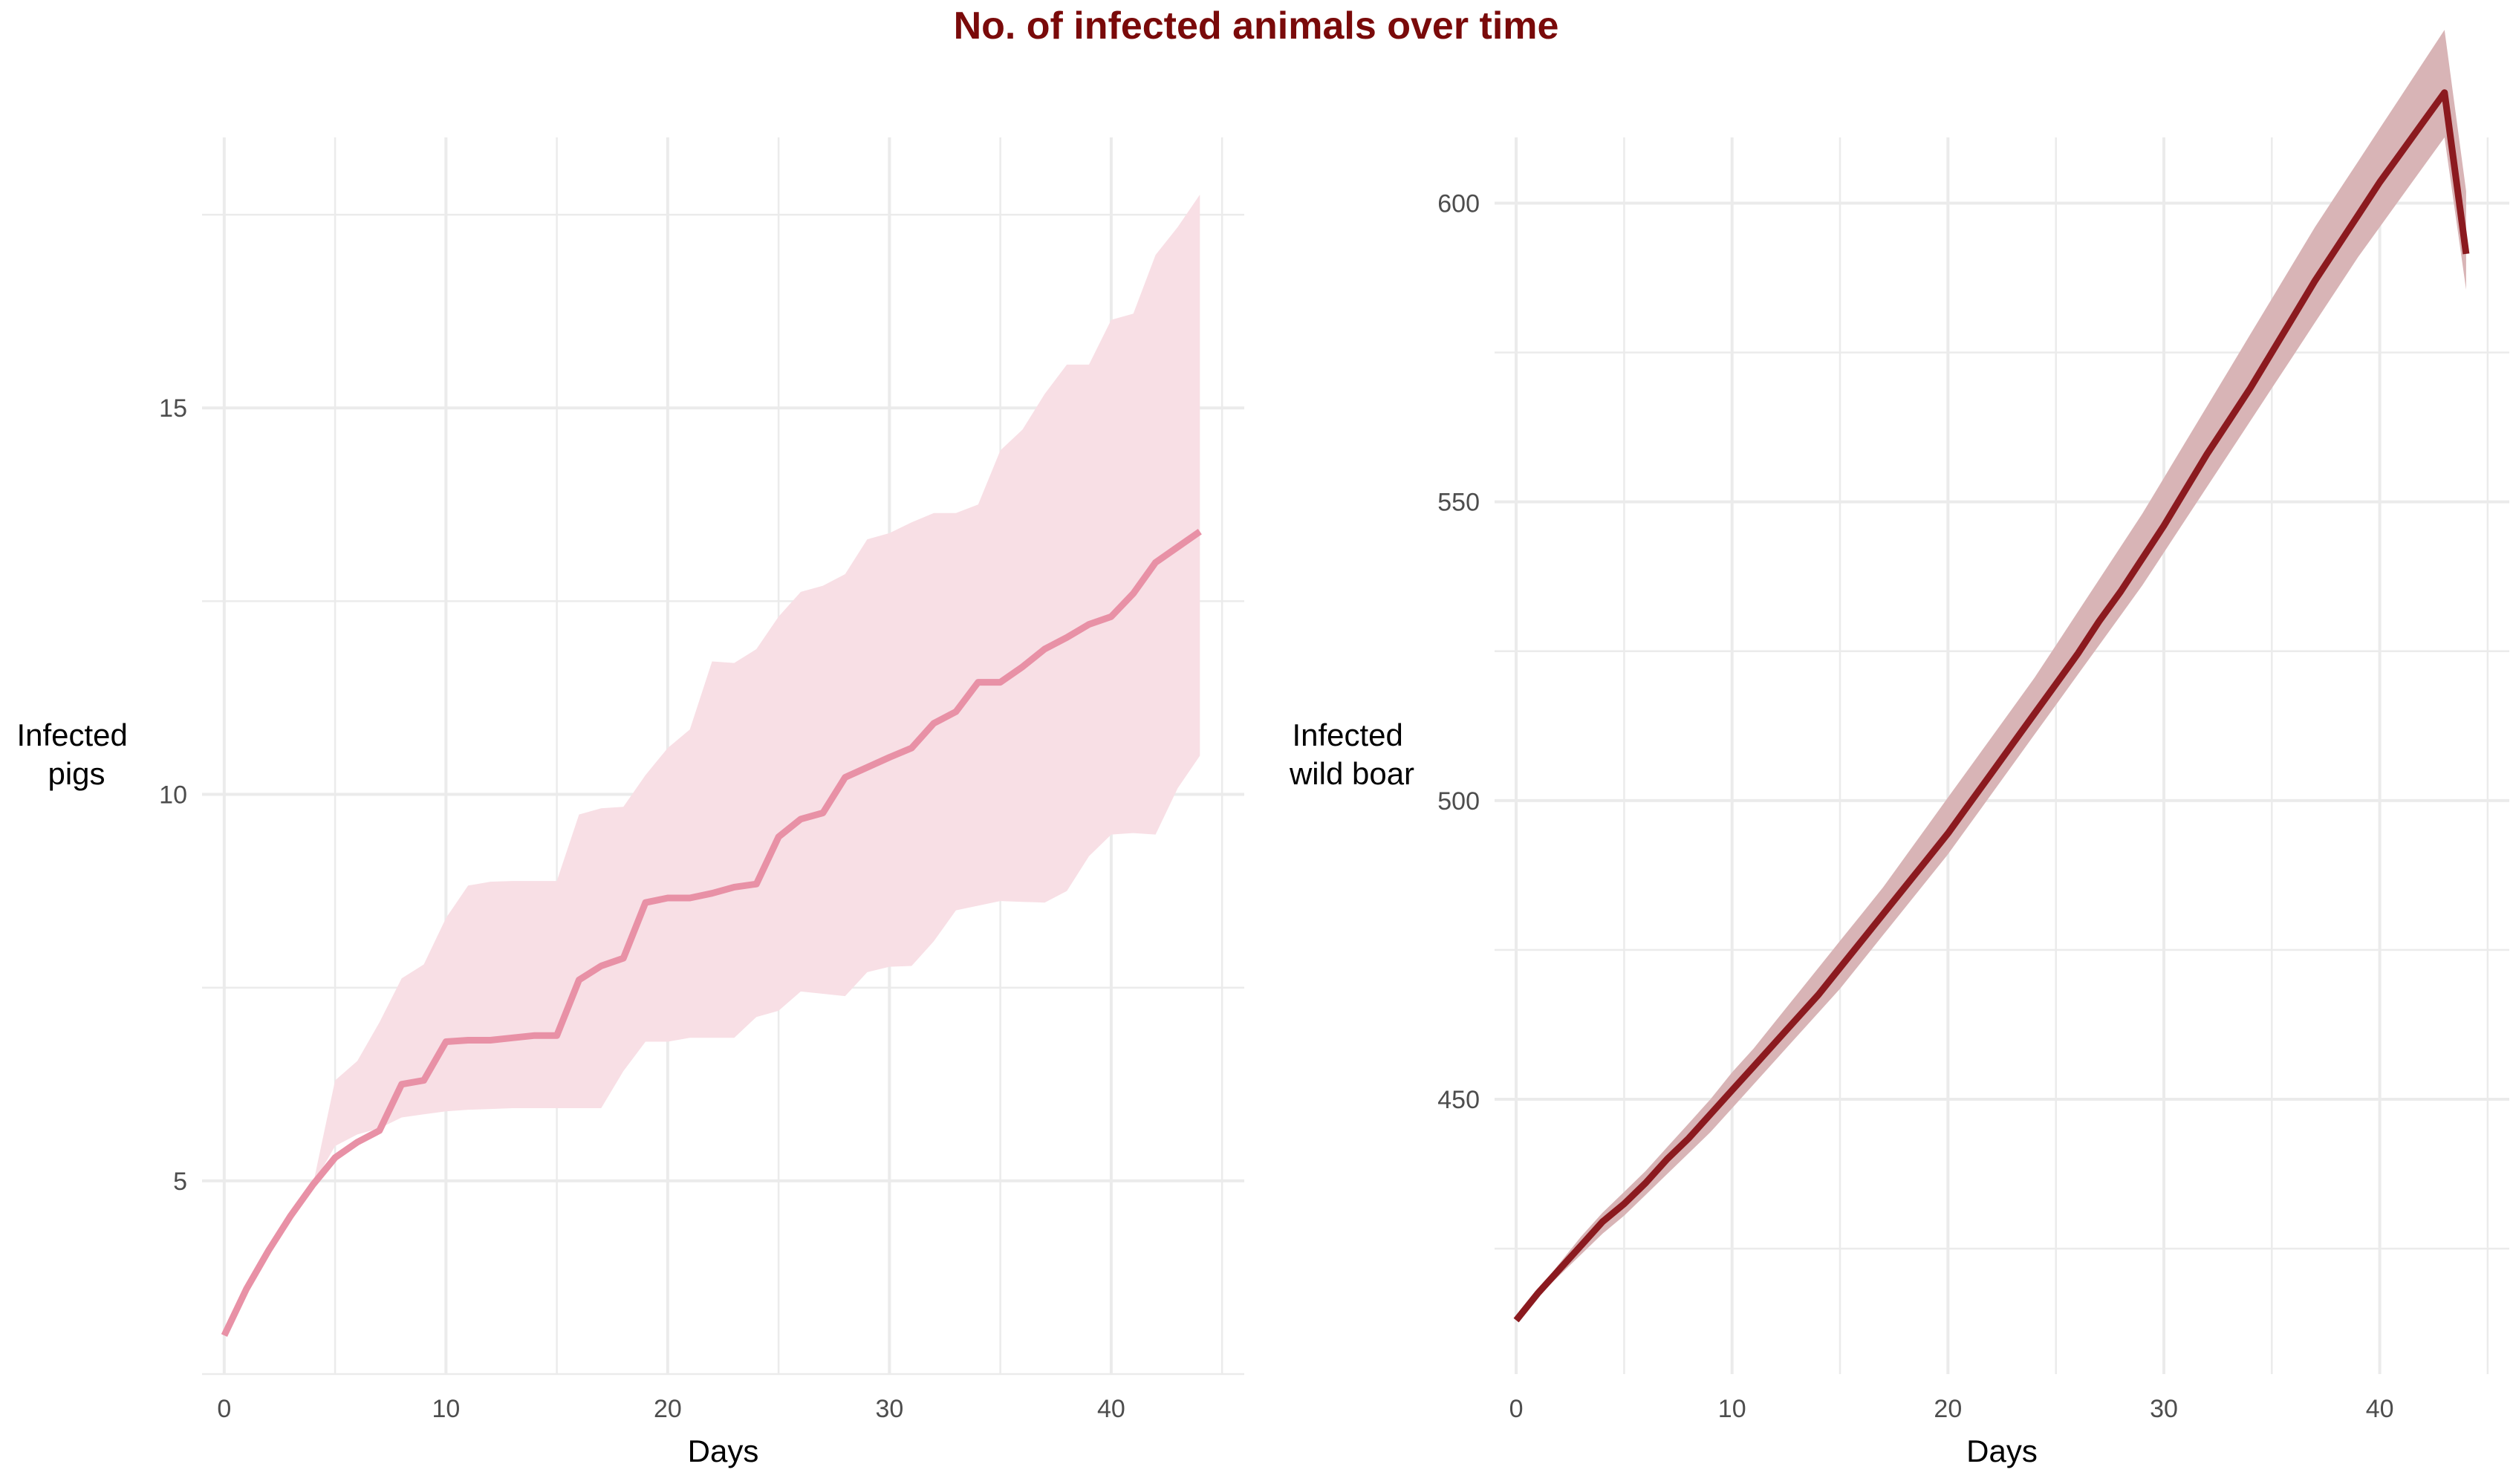 The height and width of the screenshot is (1484, 2513). Describe the element at coordinates (1458, 503) in the screenshot. I see `boar-y-tick-label: 550` at that location.